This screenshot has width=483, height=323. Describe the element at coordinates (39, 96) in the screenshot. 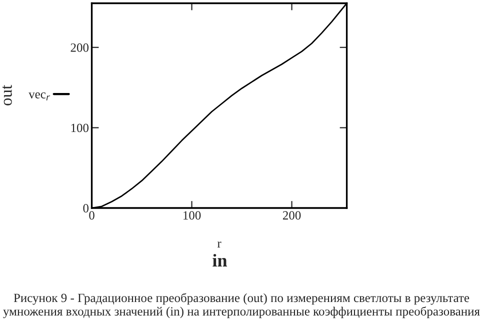

I see `legend-label: vec$_{r}$` at that location.